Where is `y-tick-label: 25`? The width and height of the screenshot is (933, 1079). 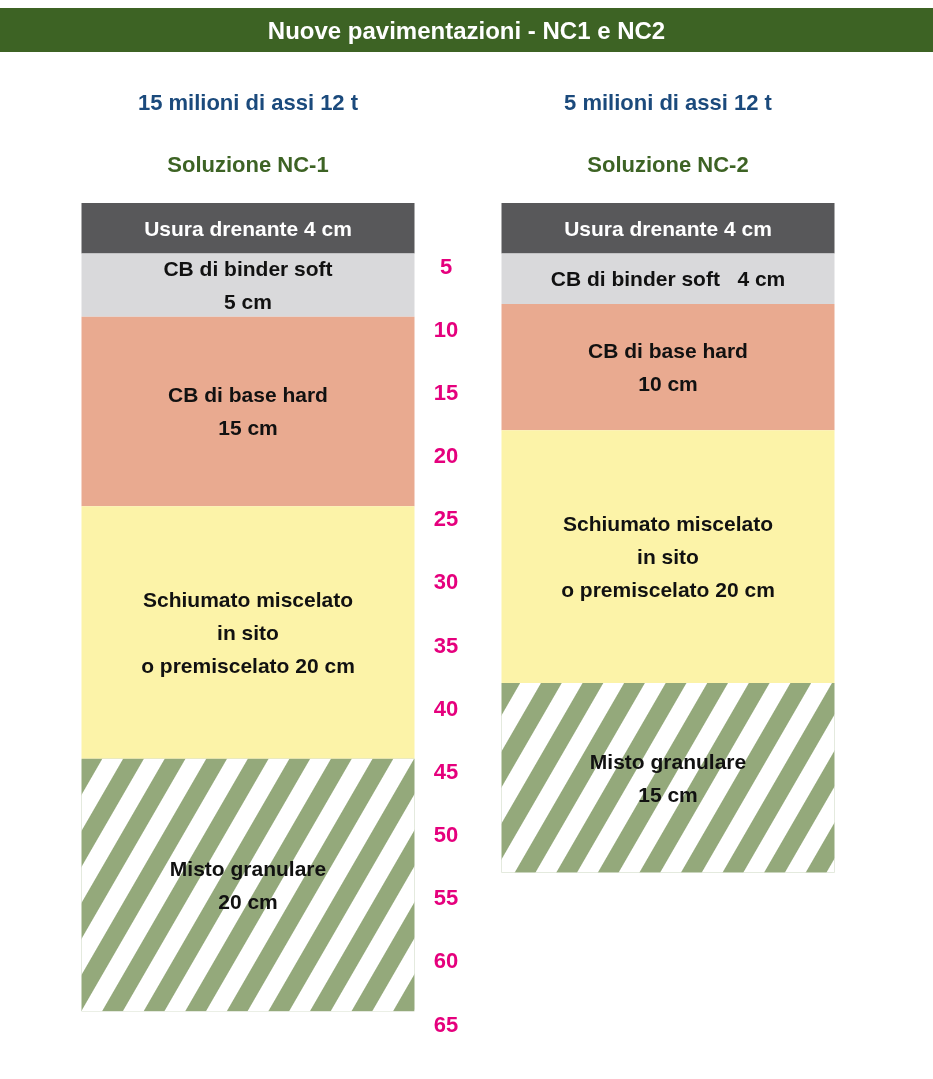
y-tick-label: 25 is located at coordinates (446, 519).